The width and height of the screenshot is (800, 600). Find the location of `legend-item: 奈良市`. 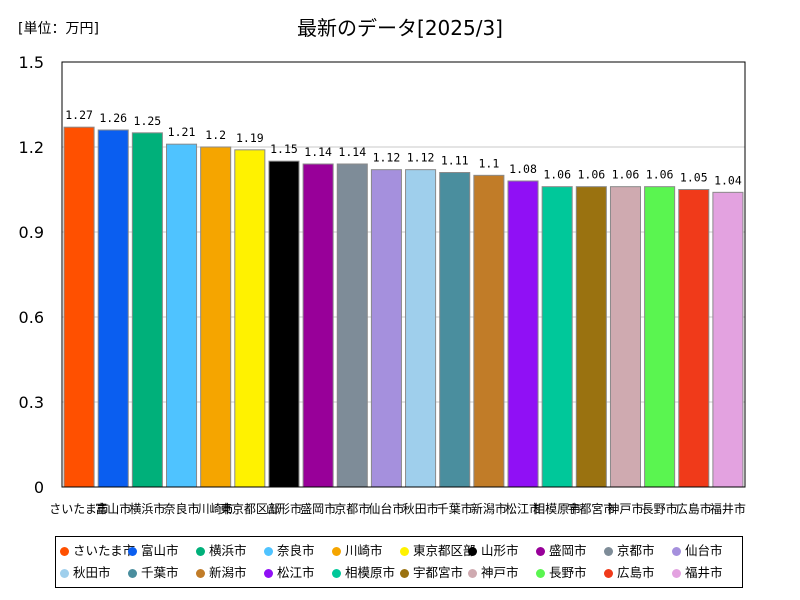

legend-item: 奈良市 is located at coordinates (289, 551).